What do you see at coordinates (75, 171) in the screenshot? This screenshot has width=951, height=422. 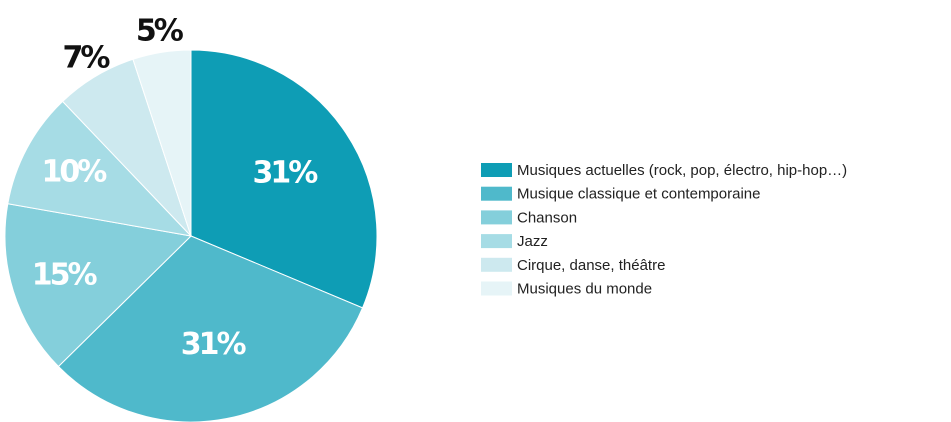 I see `slice-label: 10%` at bounding box center [75, 171].